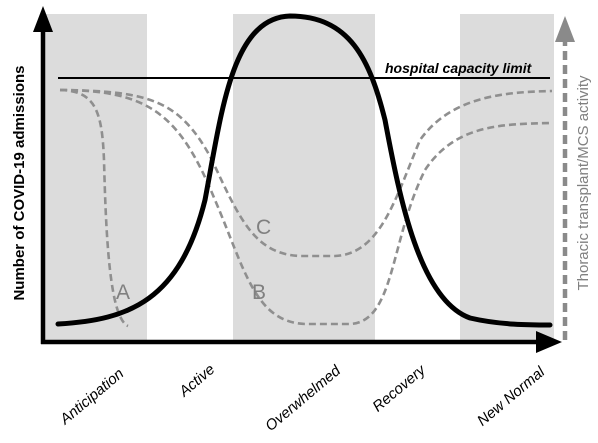  I want to click on curve-label-a: A, so click(123, 292).